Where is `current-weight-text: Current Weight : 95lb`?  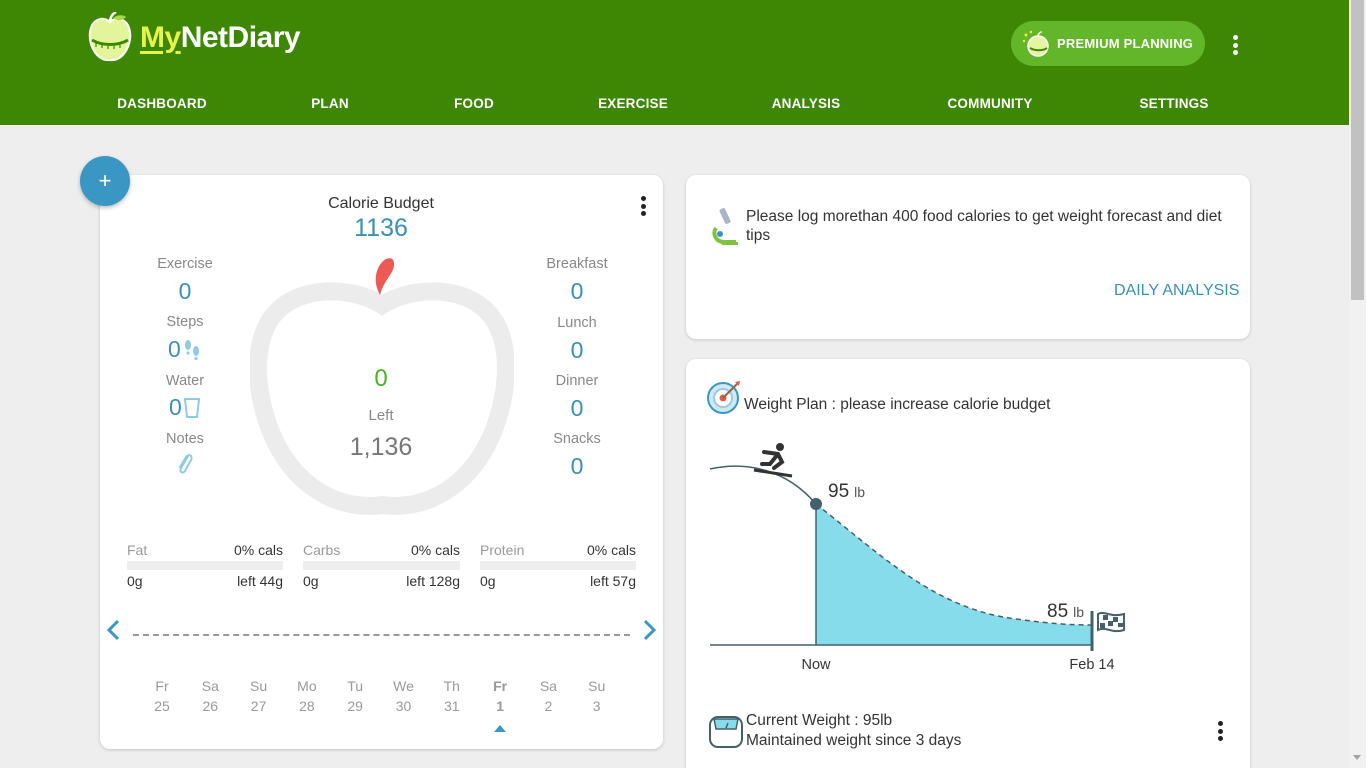
current-weight-text: Current Weight : 95lb is located at coordinates (819, 720).